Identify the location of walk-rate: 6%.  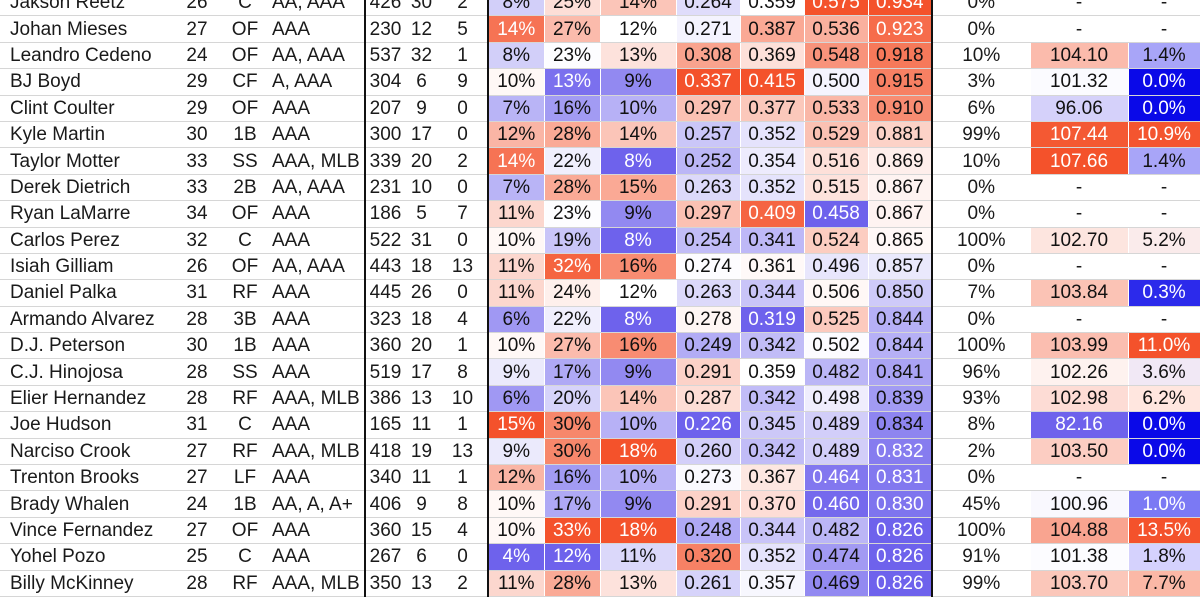
(516, 399).